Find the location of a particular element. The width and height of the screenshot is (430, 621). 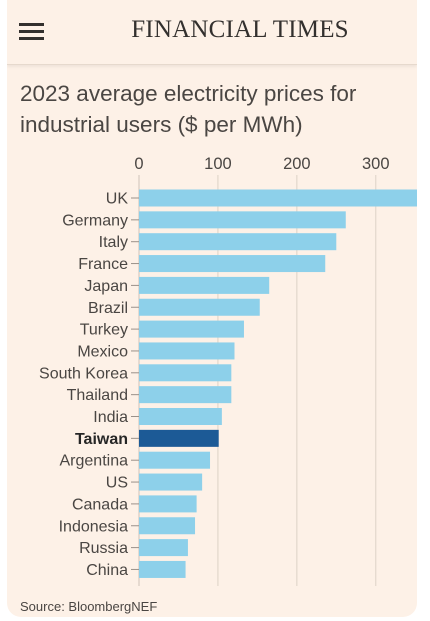

hamburger-menu-icon is located at coordinates (31, 32).